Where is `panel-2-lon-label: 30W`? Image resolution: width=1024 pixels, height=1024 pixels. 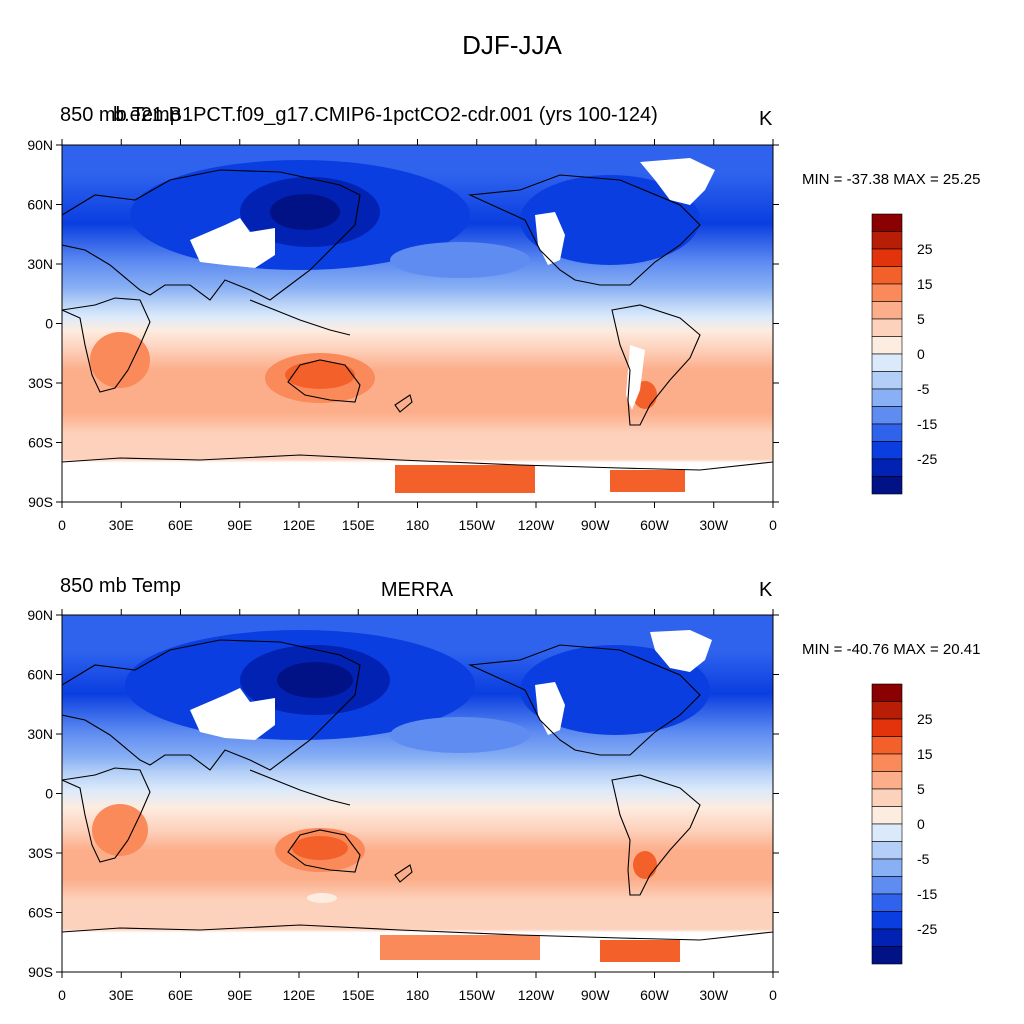
panel-2-lon-label: 30W is located at coordinates (714, 995).